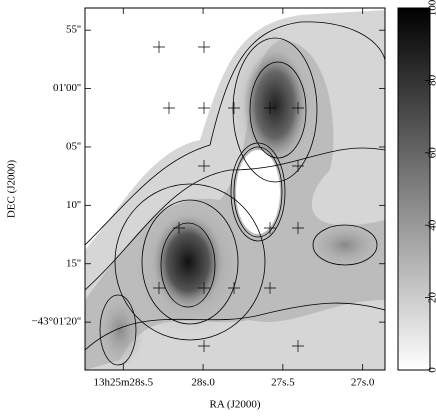 This screenshot has height=416, width=436. Describe the element at coordinates (67, 88) in the screenshot. I see `y-tick-label: 01'00''` at that location.